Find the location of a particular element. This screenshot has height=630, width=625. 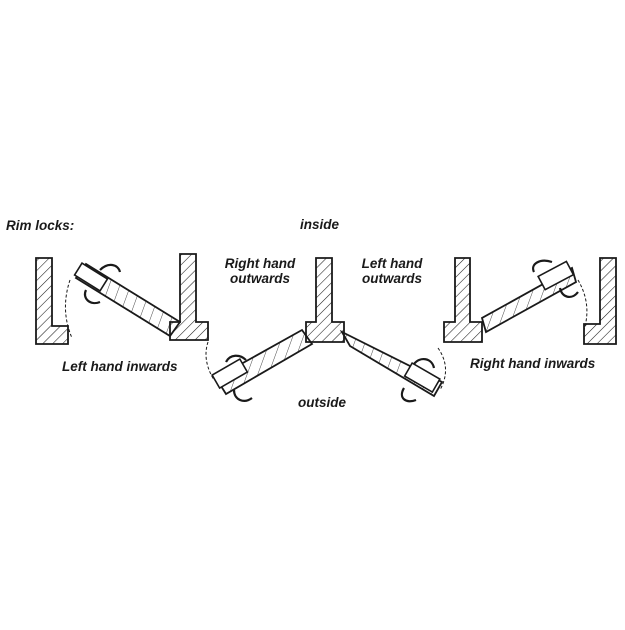

label-left-hand-outwards-line2: outwards is located at coordinates (391, 278).